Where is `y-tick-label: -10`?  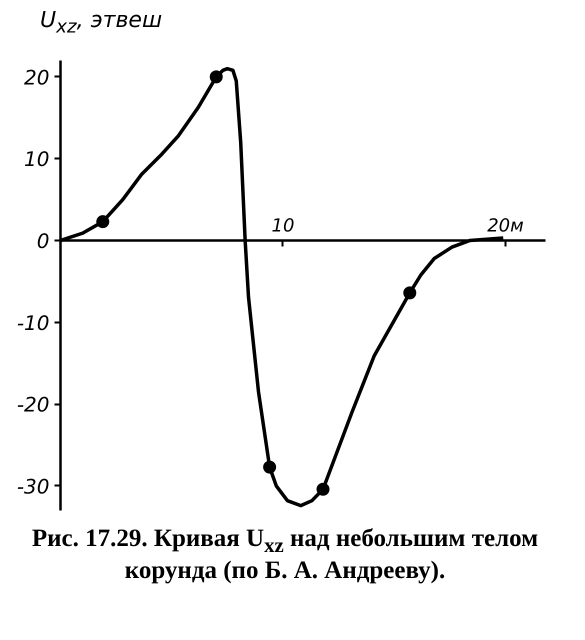
y-tick-label: -10 is located at coordinates (33, 322).